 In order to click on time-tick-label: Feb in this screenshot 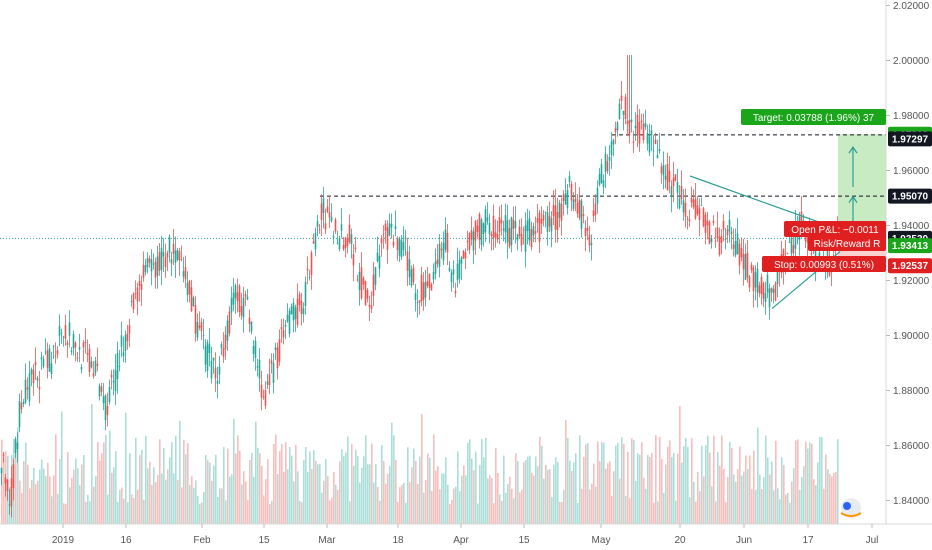, I will do `click(202, 540)`.